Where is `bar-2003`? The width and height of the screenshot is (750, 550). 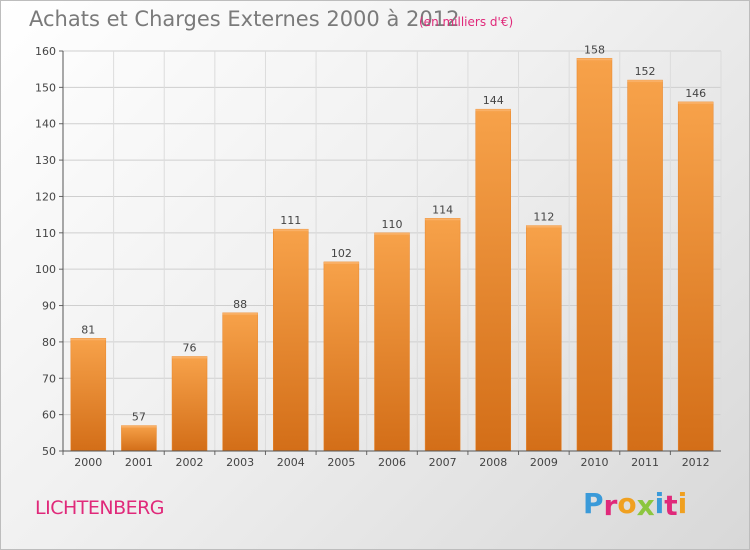
bar-2003 is located at coordinates (240, 382).